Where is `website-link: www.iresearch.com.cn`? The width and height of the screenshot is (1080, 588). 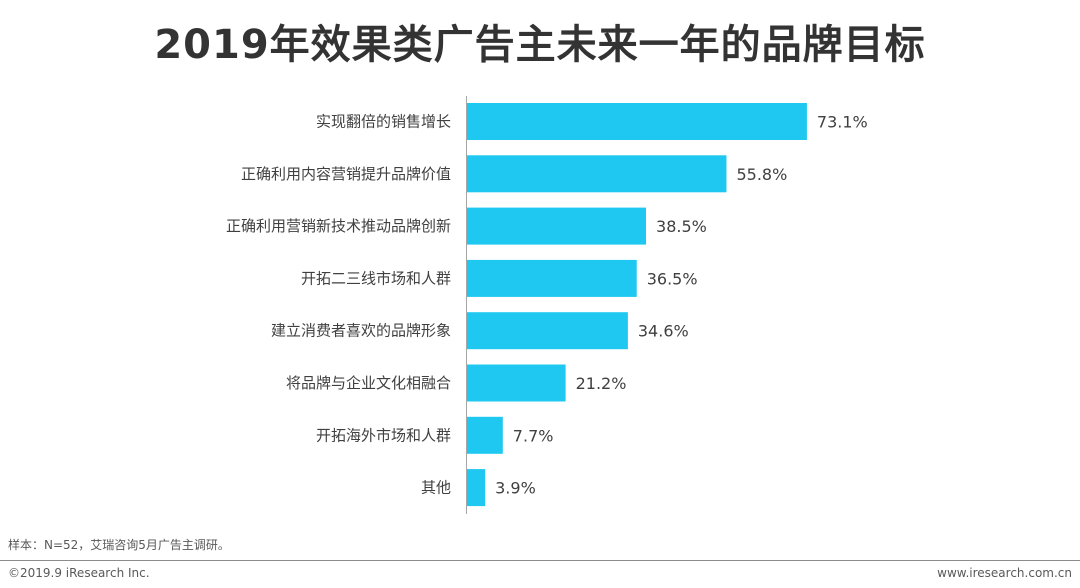
website-link: www.iresearch.com.cn is located at coordinates (1004, 573).